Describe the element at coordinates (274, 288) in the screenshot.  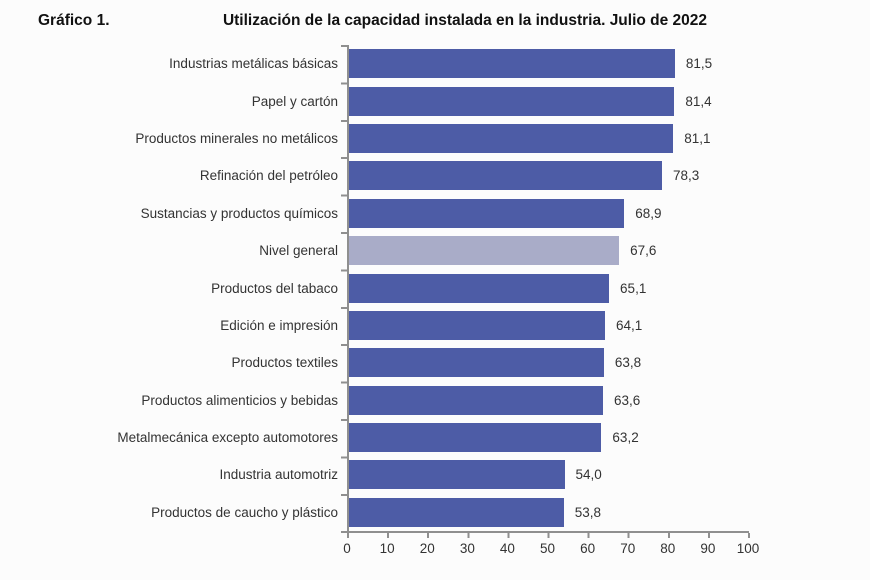
I see `category-label: Productos del tabaco` at that location.